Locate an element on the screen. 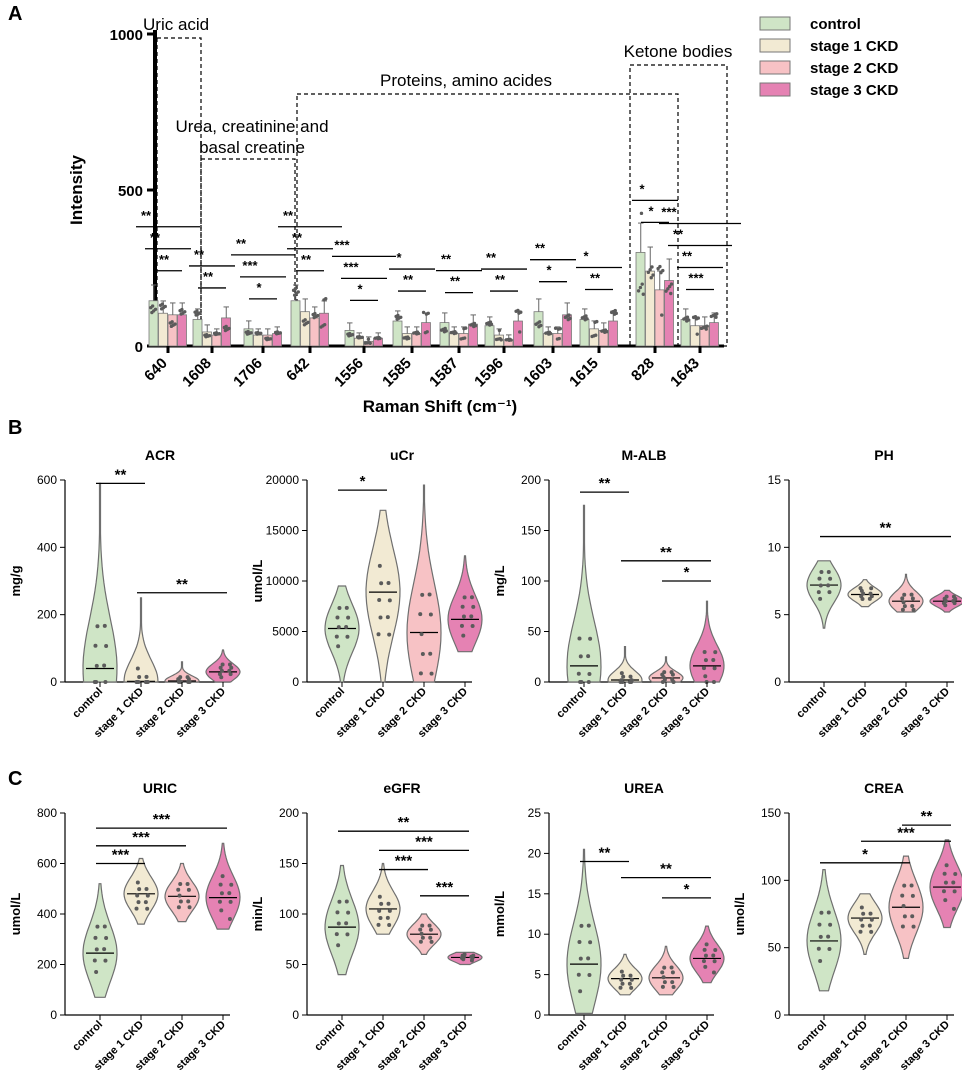 This screenshot has width=962, height=1080. x-tick-label: 642 is located at coordinates (298, 370).